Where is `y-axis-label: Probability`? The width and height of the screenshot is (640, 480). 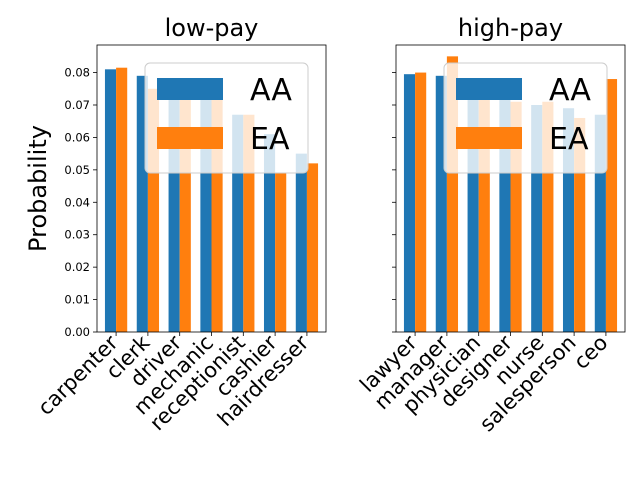
y-axis-label: Probability is located at coordinates (38, 188).